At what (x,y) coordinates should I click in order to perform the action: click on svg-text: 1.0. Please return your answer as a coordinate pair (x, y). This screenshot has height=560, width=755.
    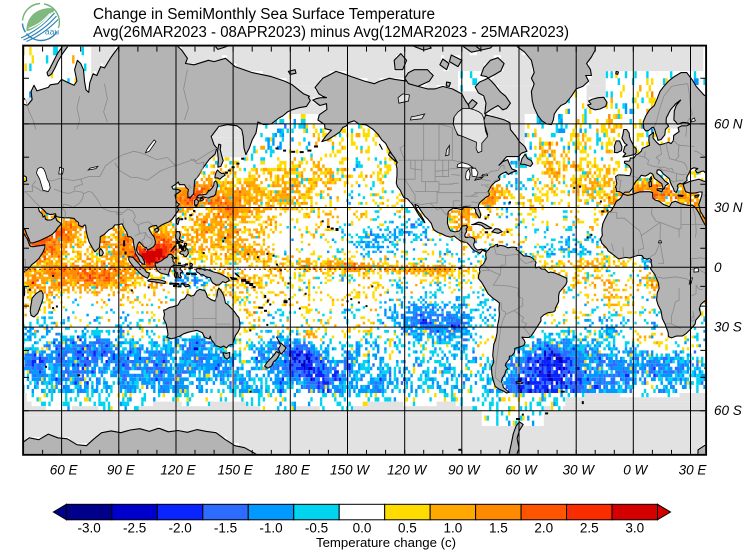
    Looking at the image, I should click on (453, 528).